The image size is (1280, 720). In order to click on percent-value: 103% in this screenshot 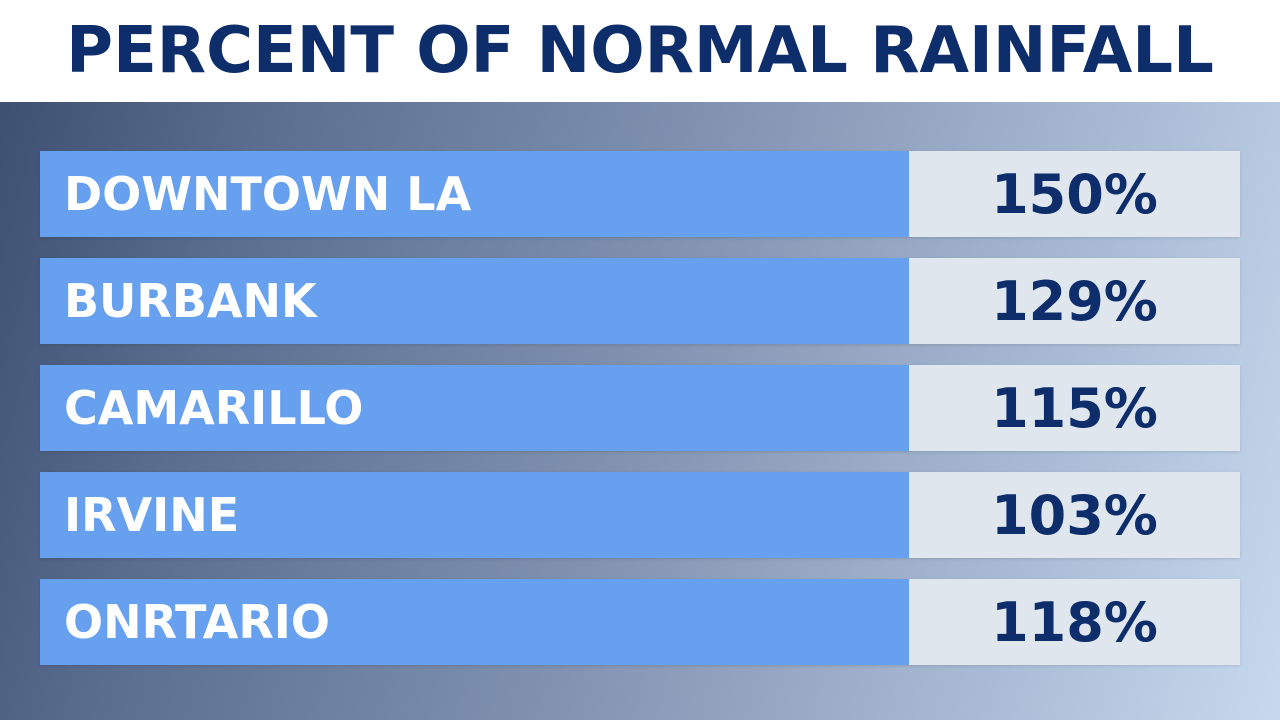, I will do `click(1074, 515)`.